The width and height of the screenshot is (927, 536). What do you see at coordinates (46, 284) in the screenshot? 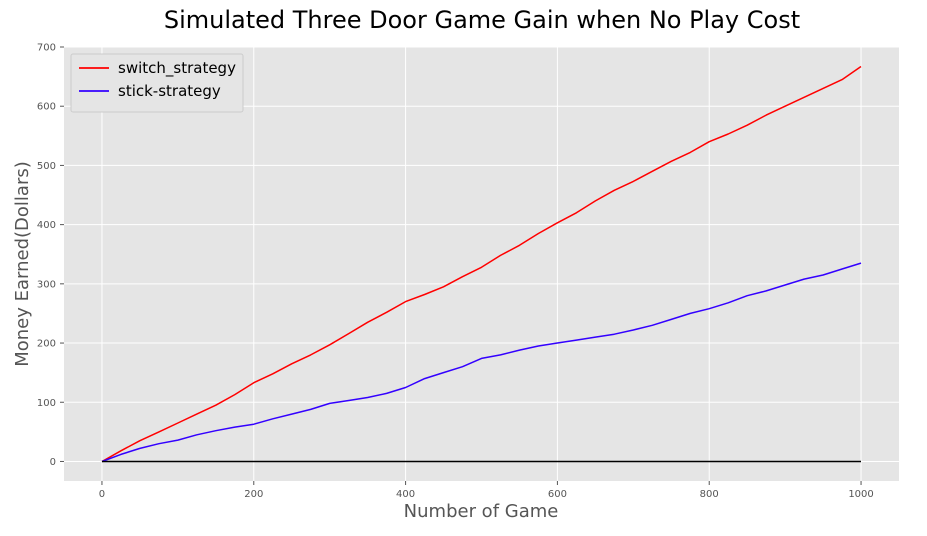
I see `y-tick-label: 300` at bounding box center [46, 284].